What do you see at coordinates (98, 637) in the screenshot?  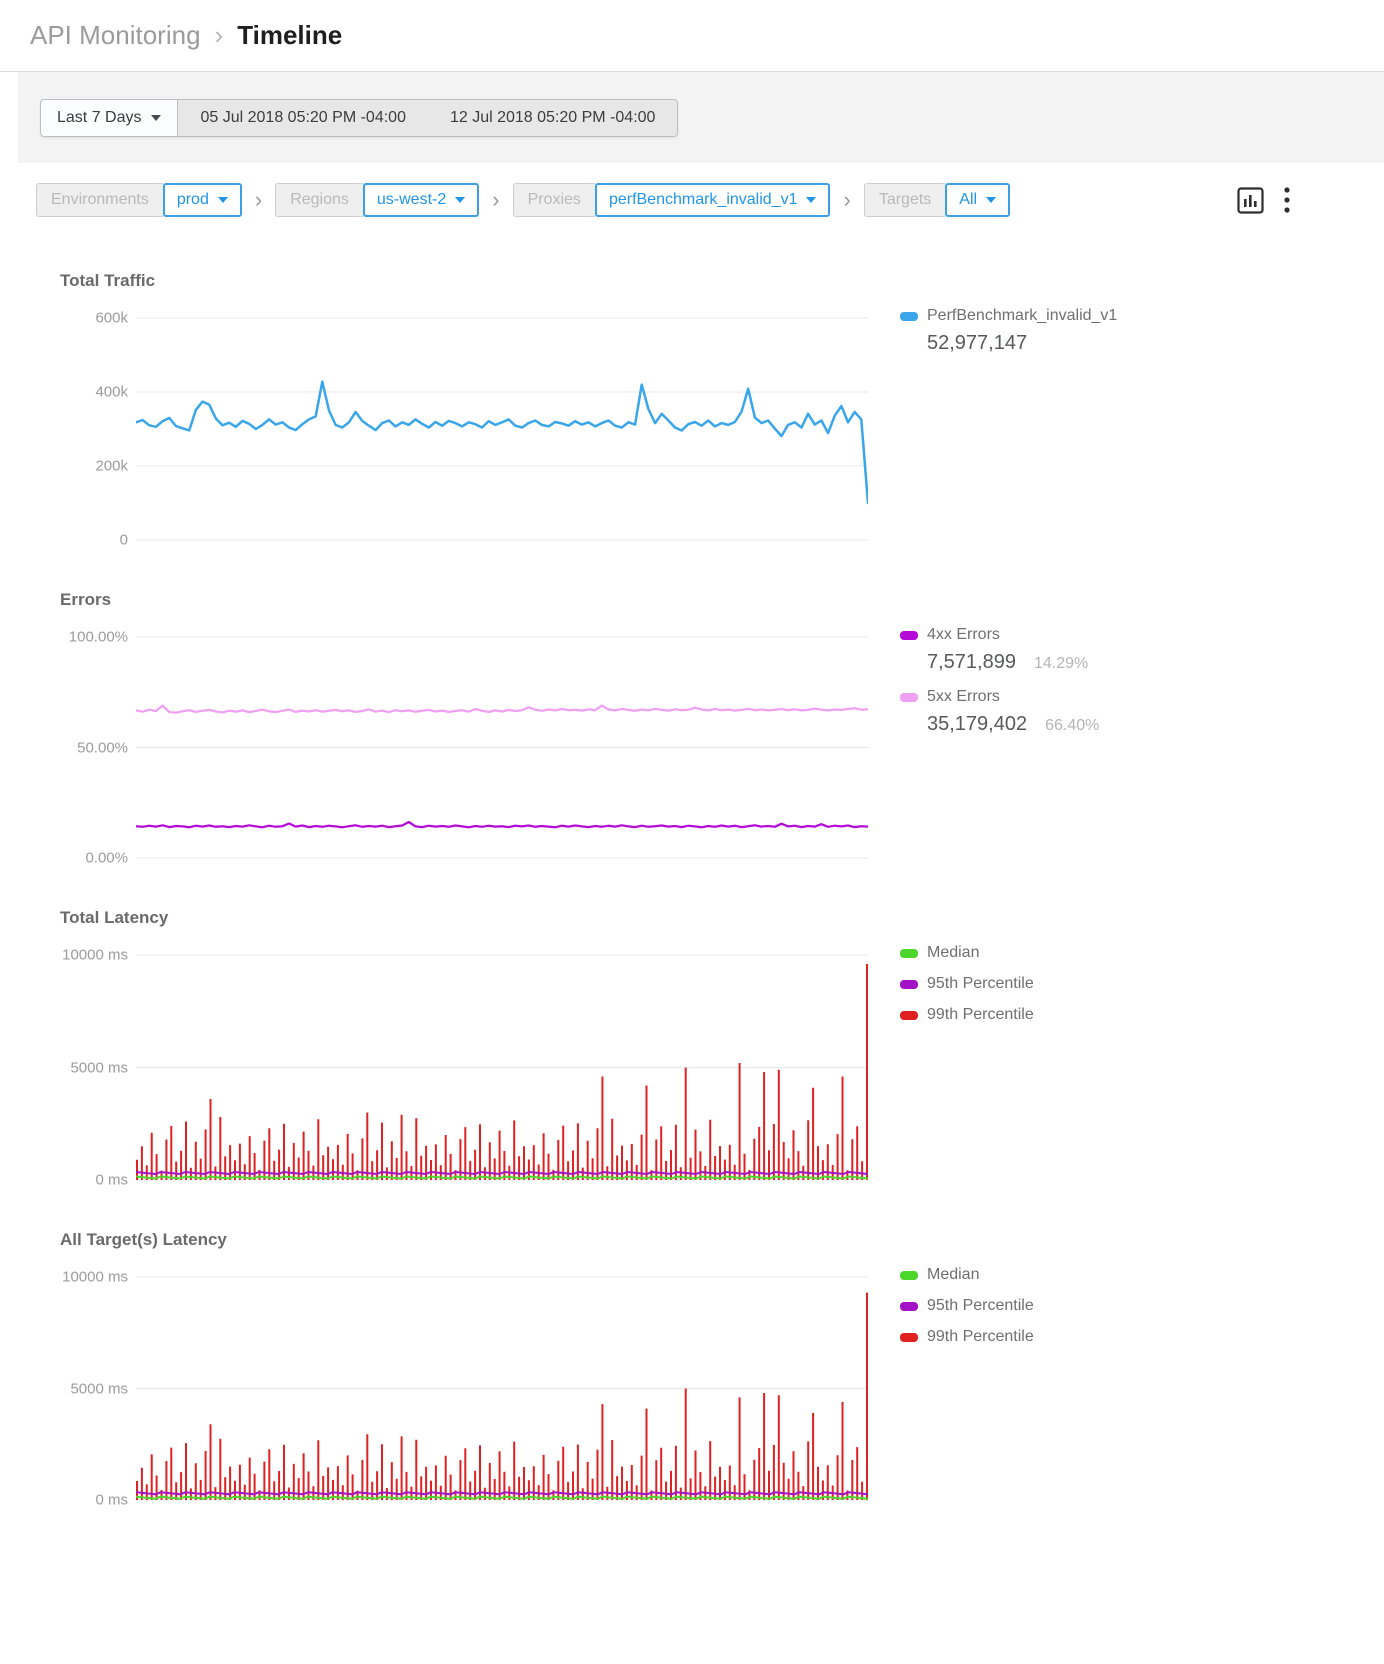 I see `y-axis-tick: 100.00%` at bounding box center [98, 637].